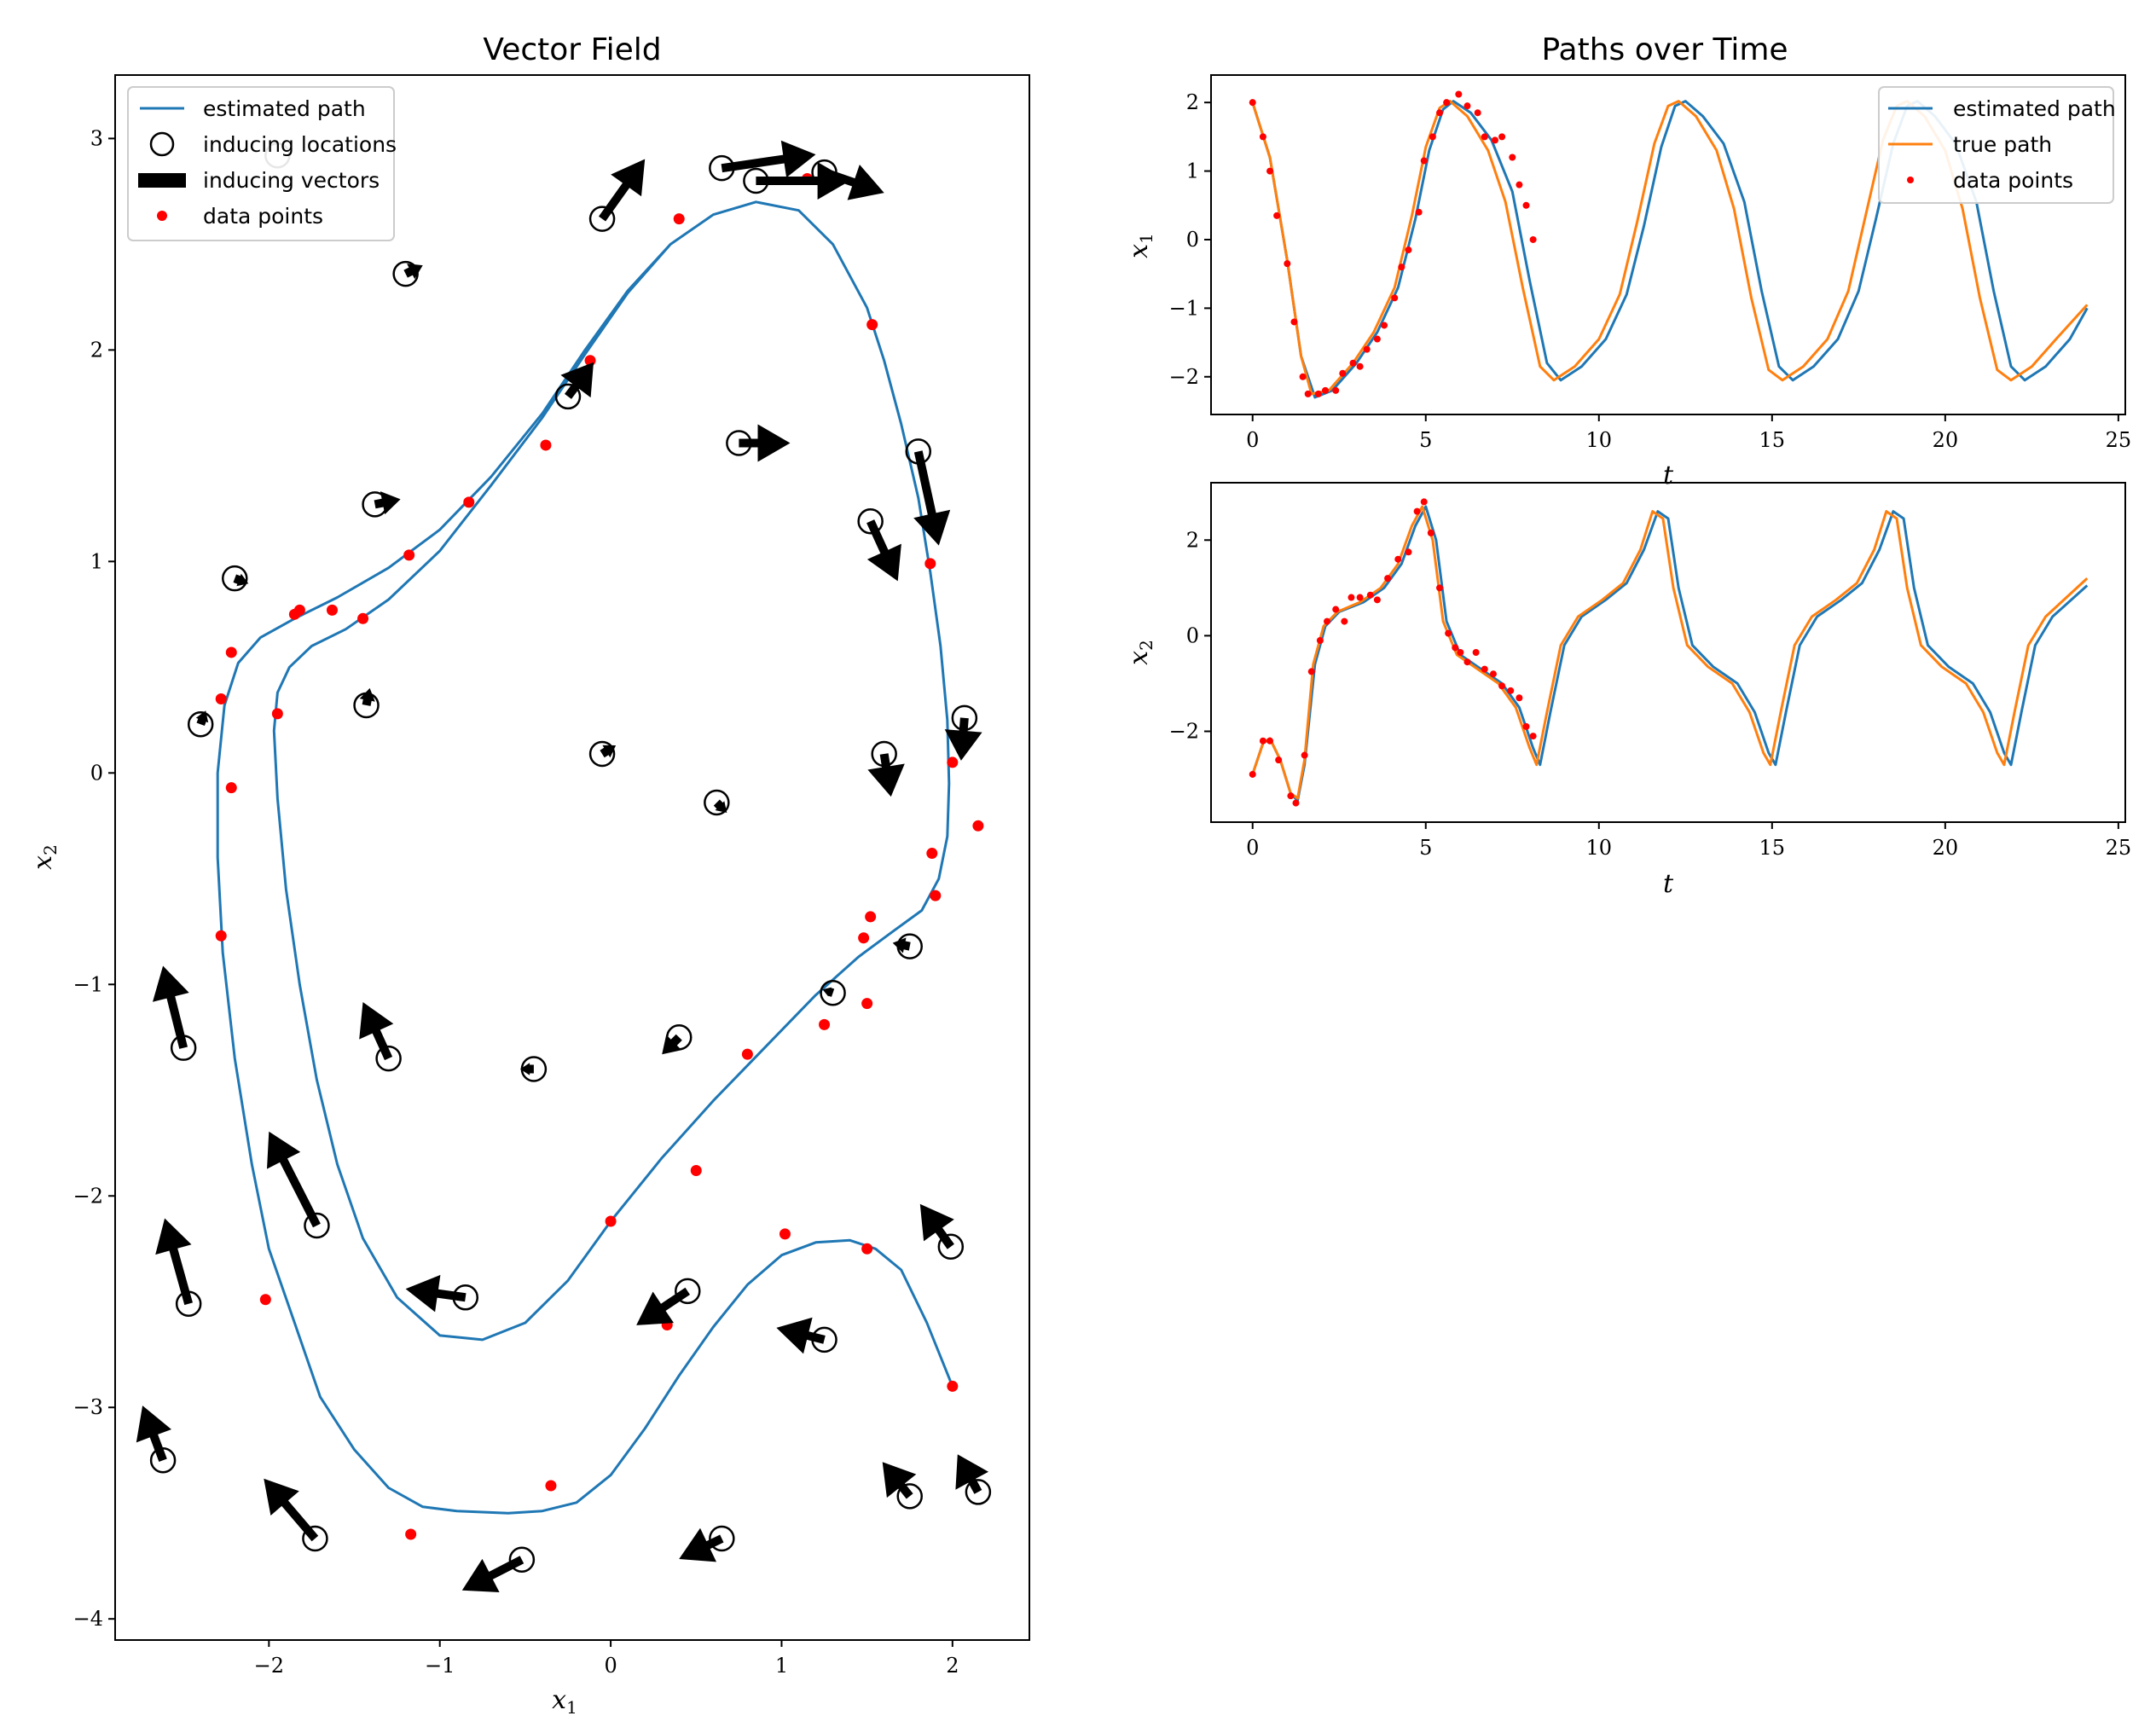  What do you see at coordinates (1668, 475) in the screenshot?
I see `p1-xlabel: t` at bounding box center [1668, 475].